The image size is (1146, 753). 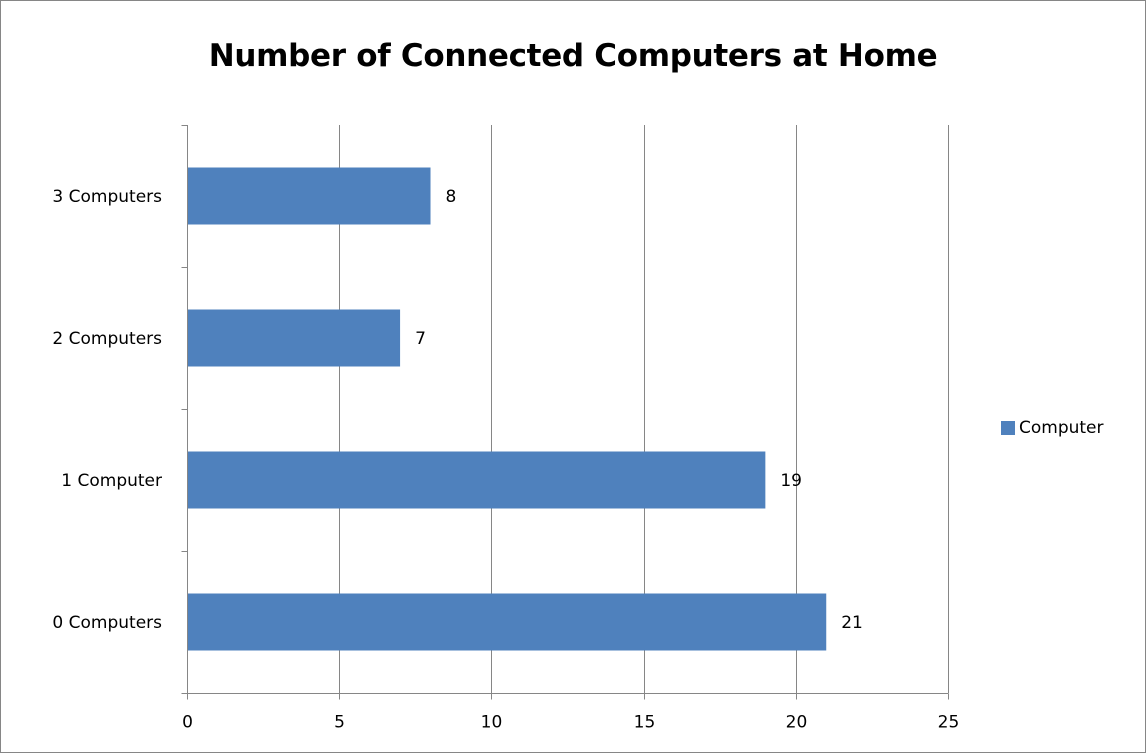 What do you see at coordinates (187, 723) in the screenshot?
I see `x-tick-label: 0` at bounding box center [187, 723].